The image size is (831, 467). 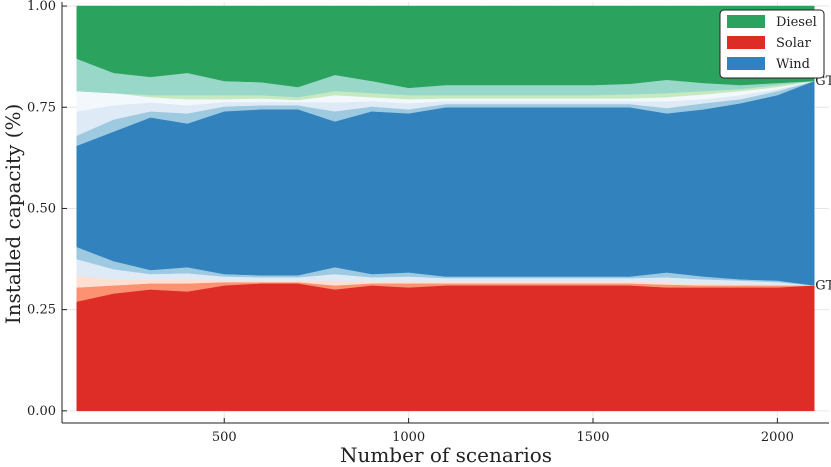 What do you see at coordinates (746, 42) in the screenshot?
I see `legend-swatch-solar` at bounding box center [746, 42].